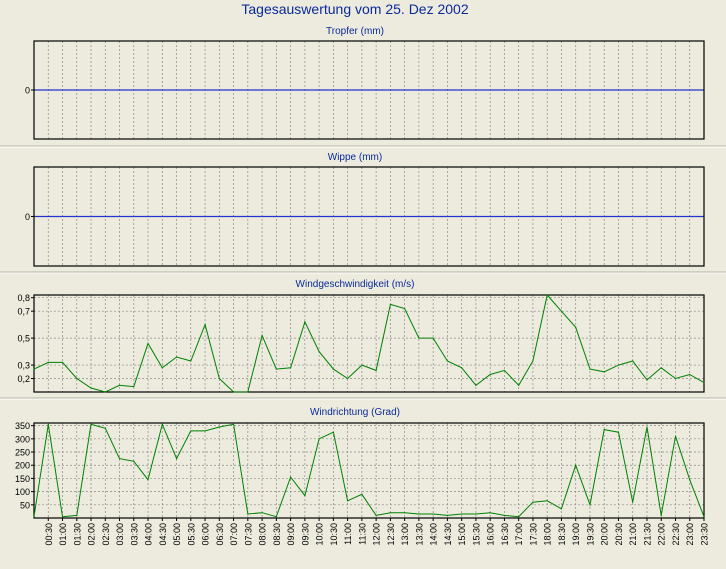  Describe the element at coordinates (519, 534) in the screenshot. I see `x-tick-label: 17:00` at that location.